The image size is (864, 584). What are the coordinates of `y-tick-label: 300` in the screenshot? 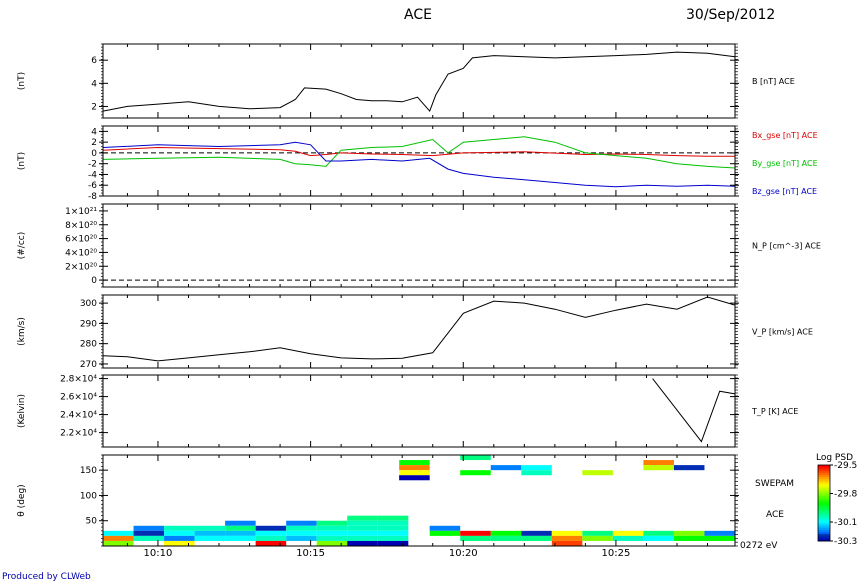 It's located at (88, 304).